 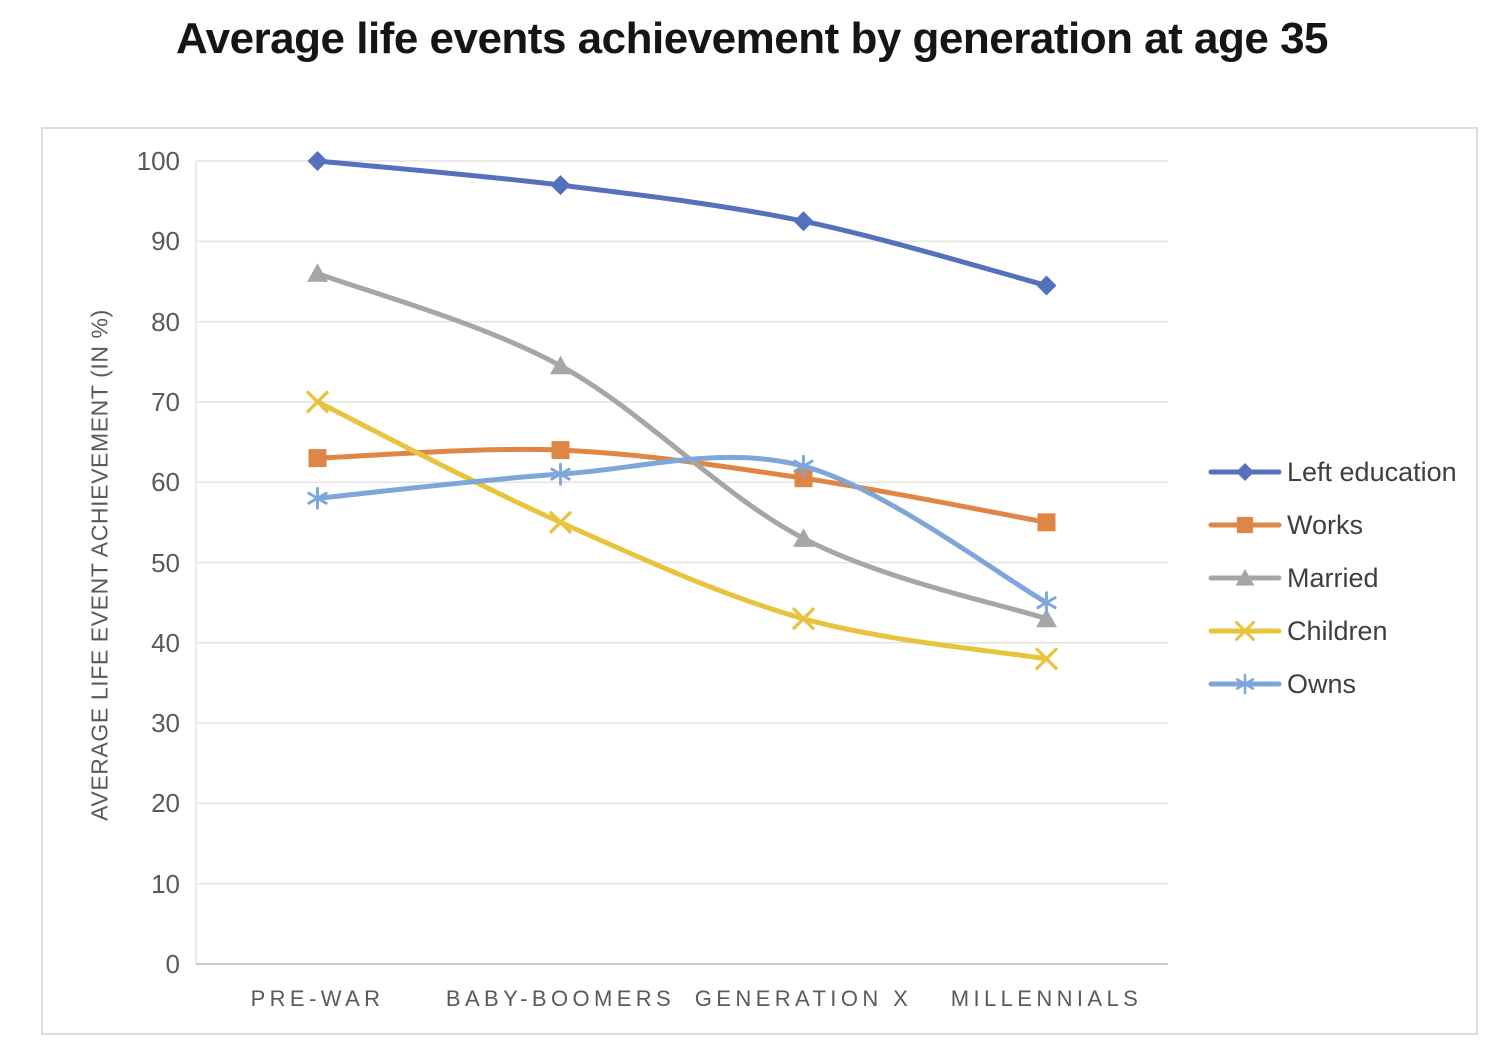 I want to click on x-tick-label-0: PRE-WAR, so click(x=317, y=998).